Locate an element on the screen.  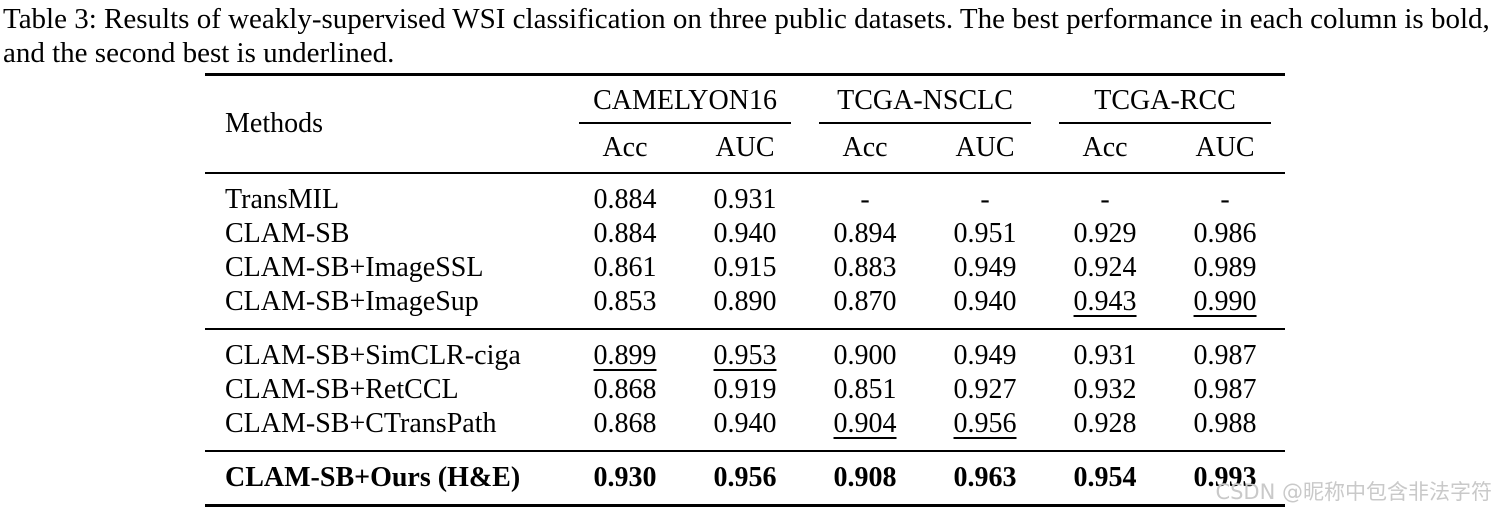
metric-value: 0.851 is located at coordinates (865, 389).